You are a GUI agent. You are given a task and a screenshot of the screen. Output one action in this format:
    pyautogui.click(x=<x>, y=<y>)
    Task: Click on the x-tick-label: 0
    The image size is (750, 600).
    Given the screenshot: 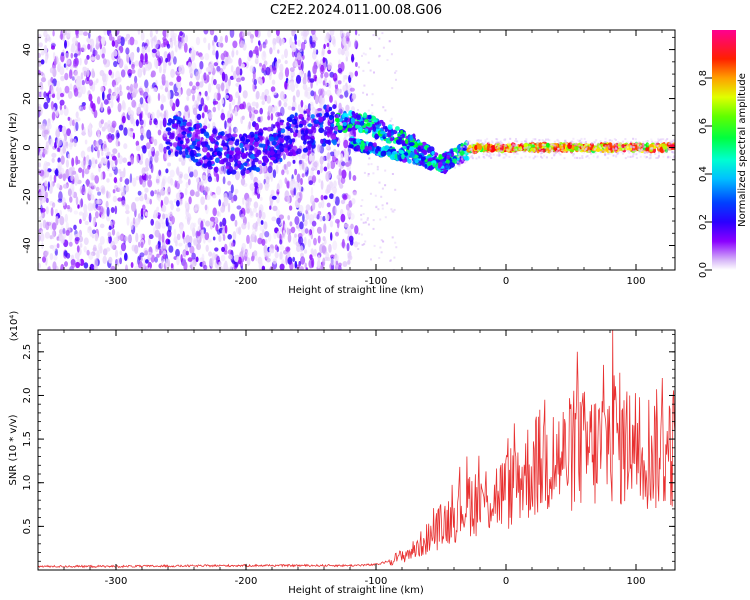 What is the action you would take?
    pyautogui.click(x=506, y=281)
    